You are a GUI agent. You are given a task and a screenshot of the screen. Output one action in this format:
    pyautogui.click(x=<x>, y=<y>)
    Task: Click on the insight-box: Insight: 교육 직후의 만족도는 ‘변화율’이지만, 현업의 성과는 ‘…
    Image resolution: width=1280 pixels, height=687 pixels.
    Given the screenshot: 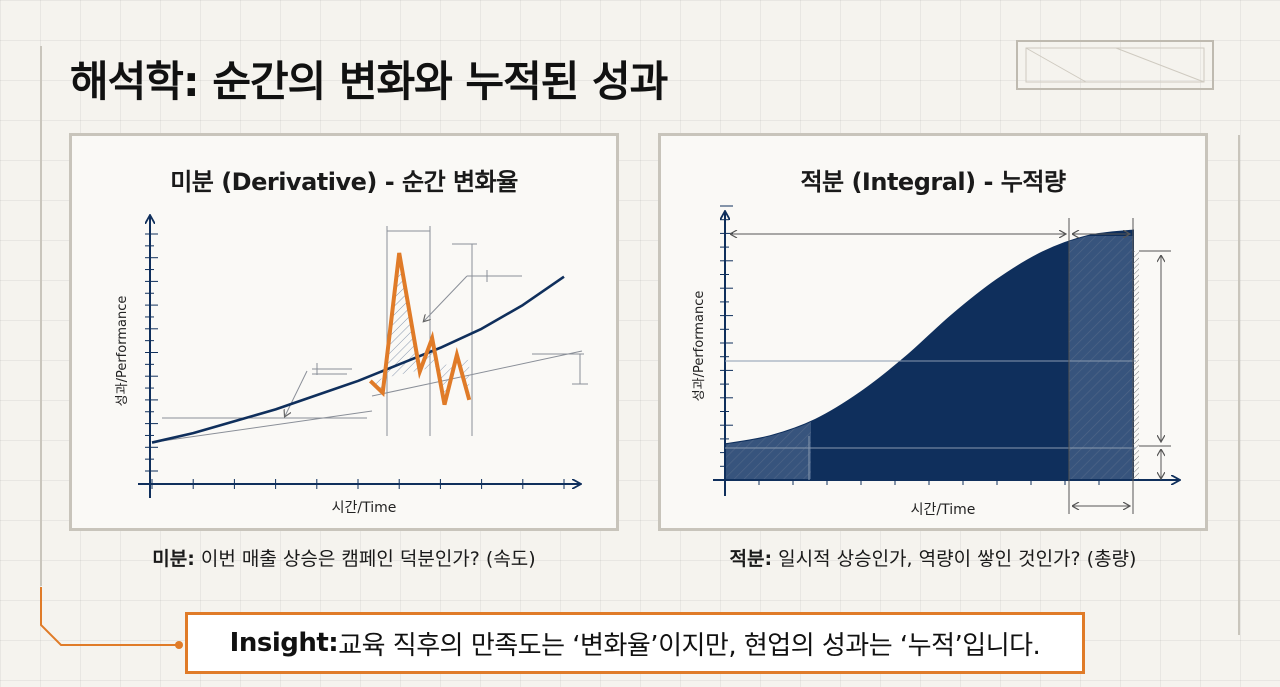 What is the action you would take?
    pyautogui.click(x=635, y=643)
    